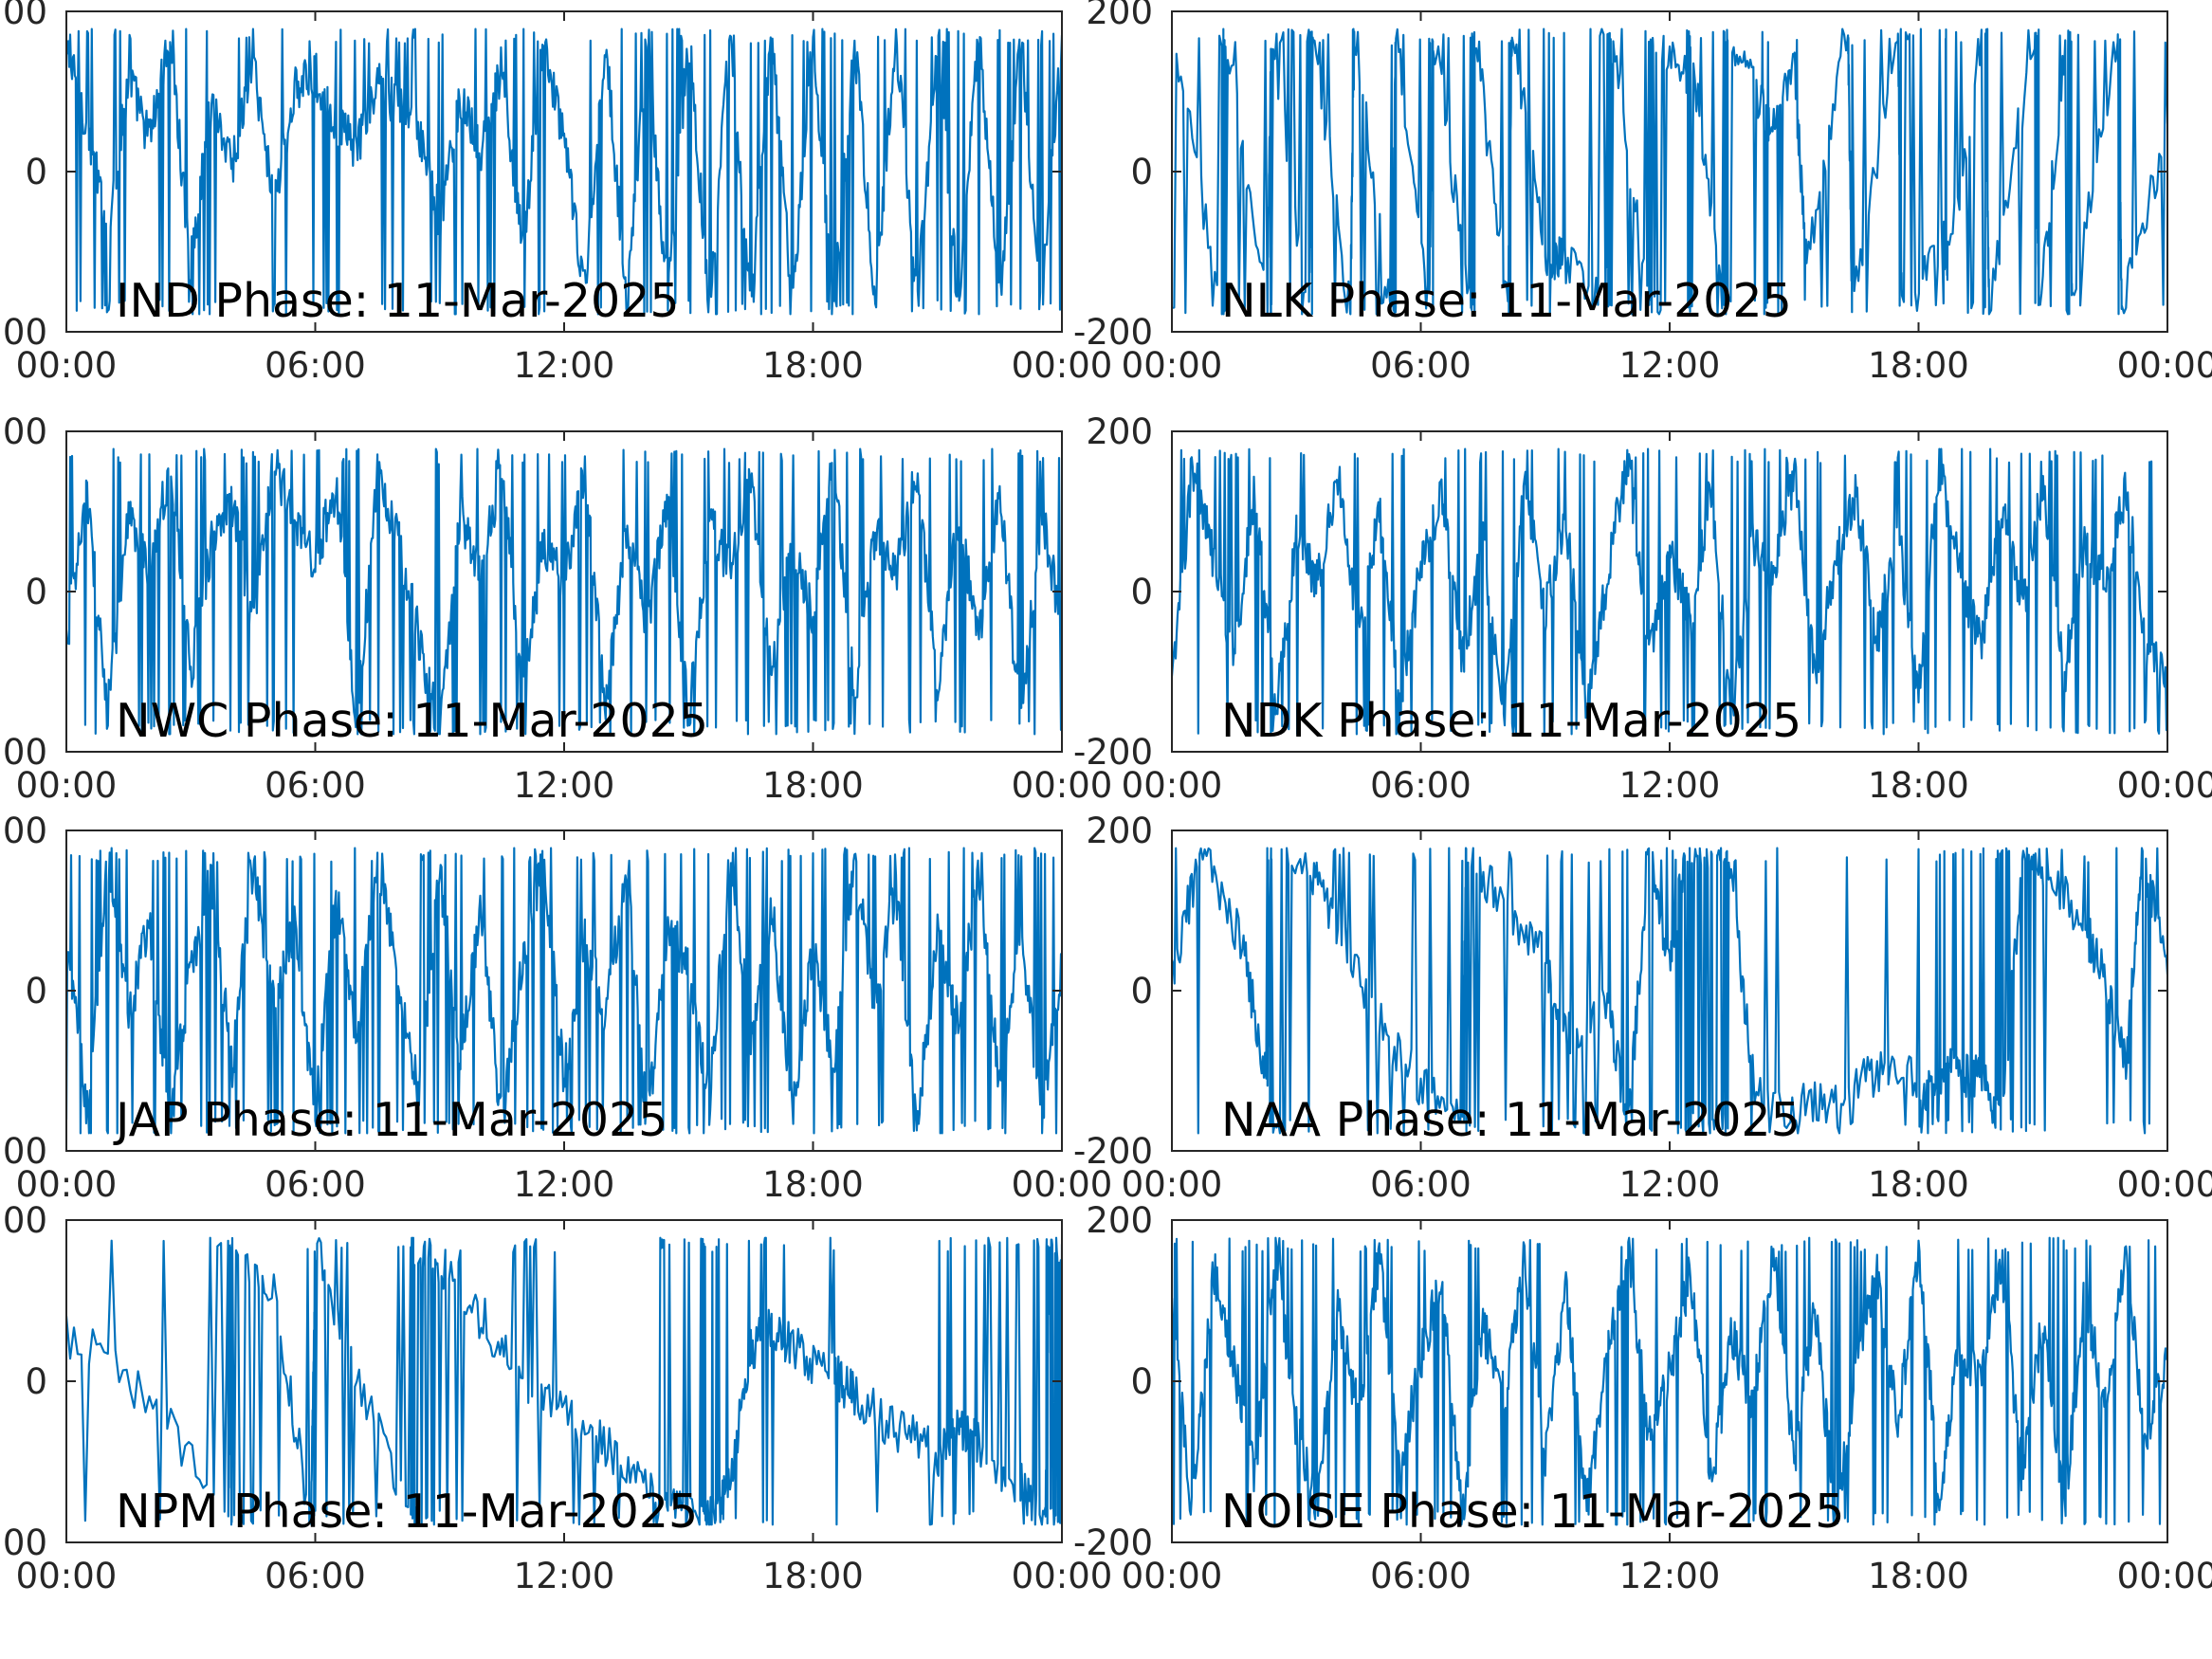  What do you see at coordinates (390, 1120) in the screenshot?
I see `panel-title: JAP Phase: 11-Mar-2025` at bounding box center [390, 1120].